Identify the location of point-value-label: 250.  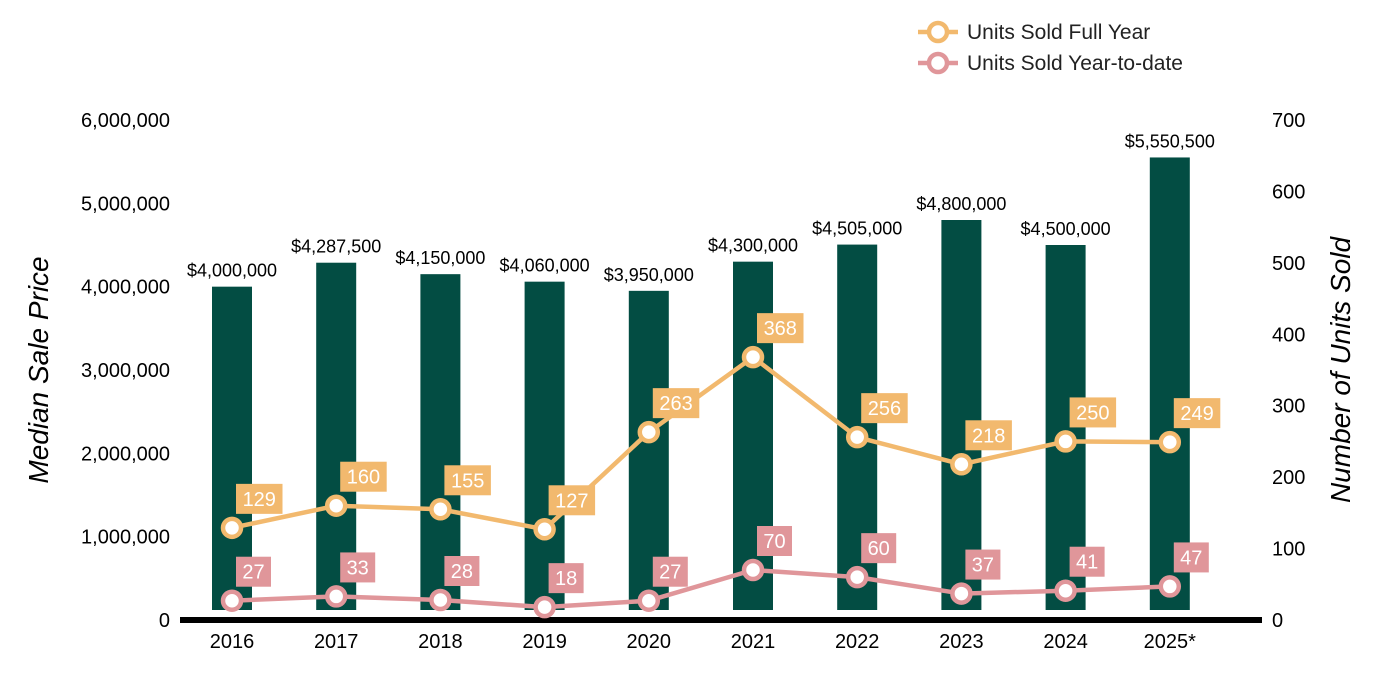
(1092, 413).